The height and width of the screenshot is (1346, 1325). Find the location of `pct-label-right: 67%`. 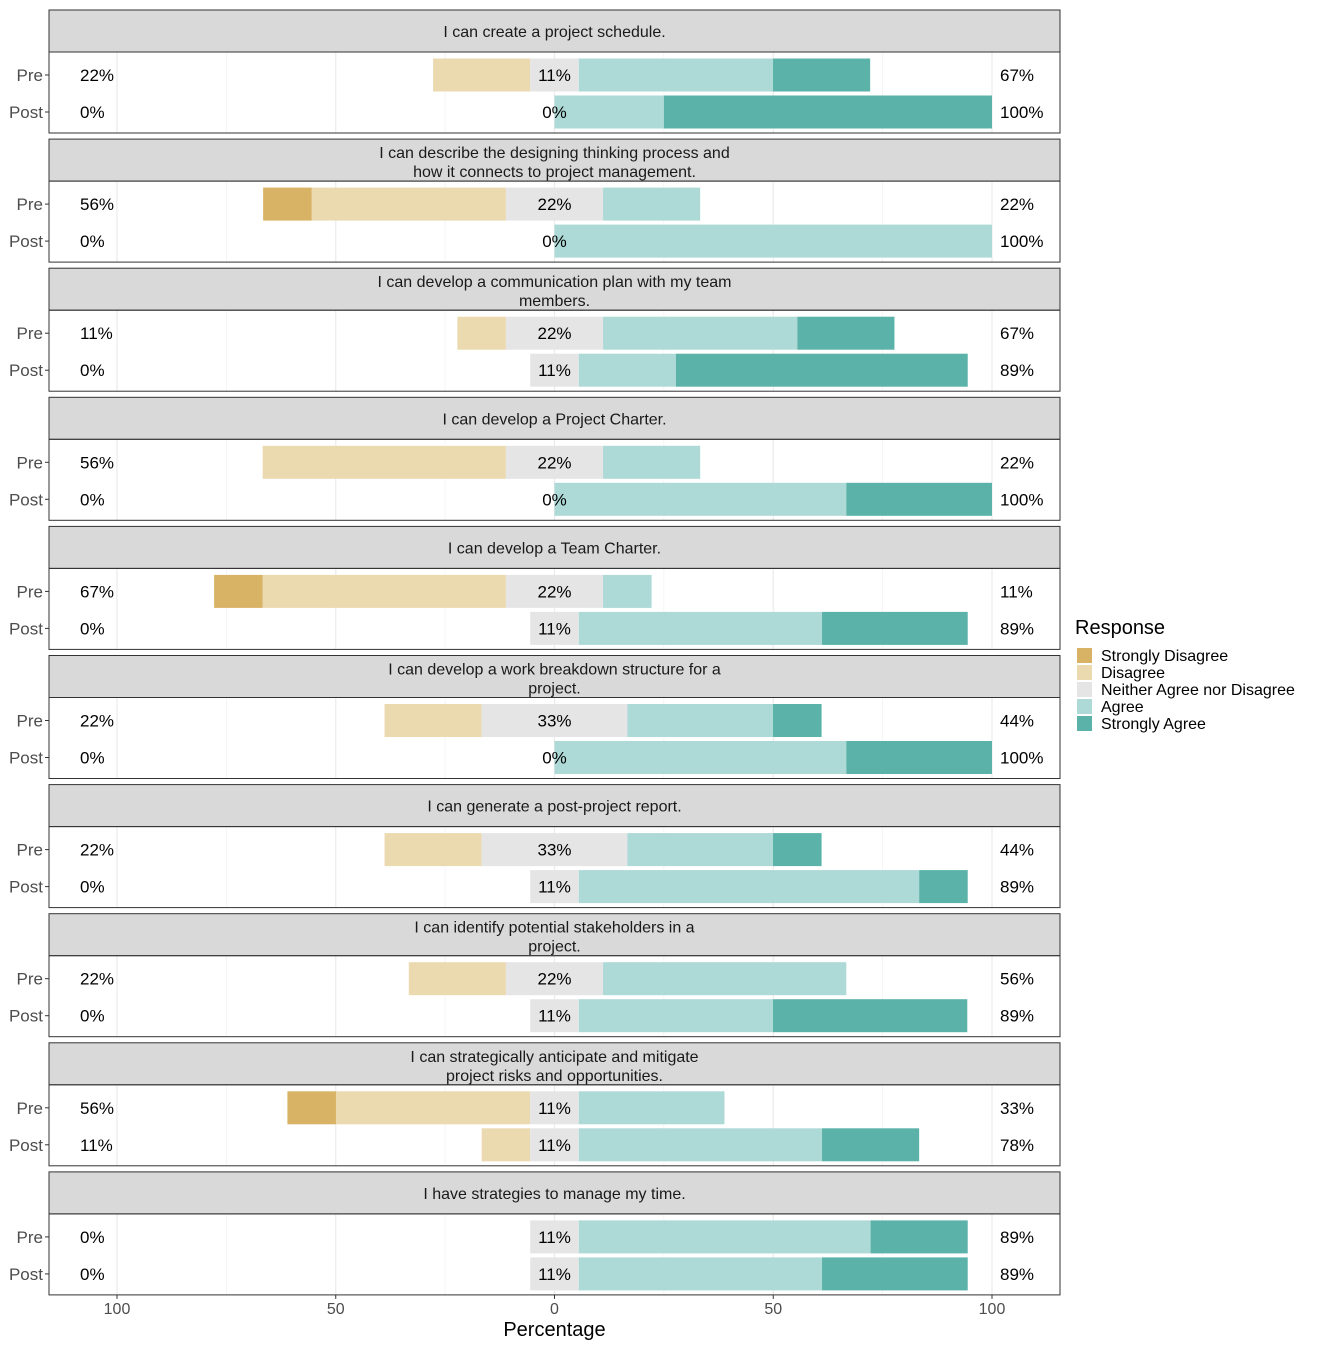

pct-label-right: 67% is located at coordinates (1017, 333).